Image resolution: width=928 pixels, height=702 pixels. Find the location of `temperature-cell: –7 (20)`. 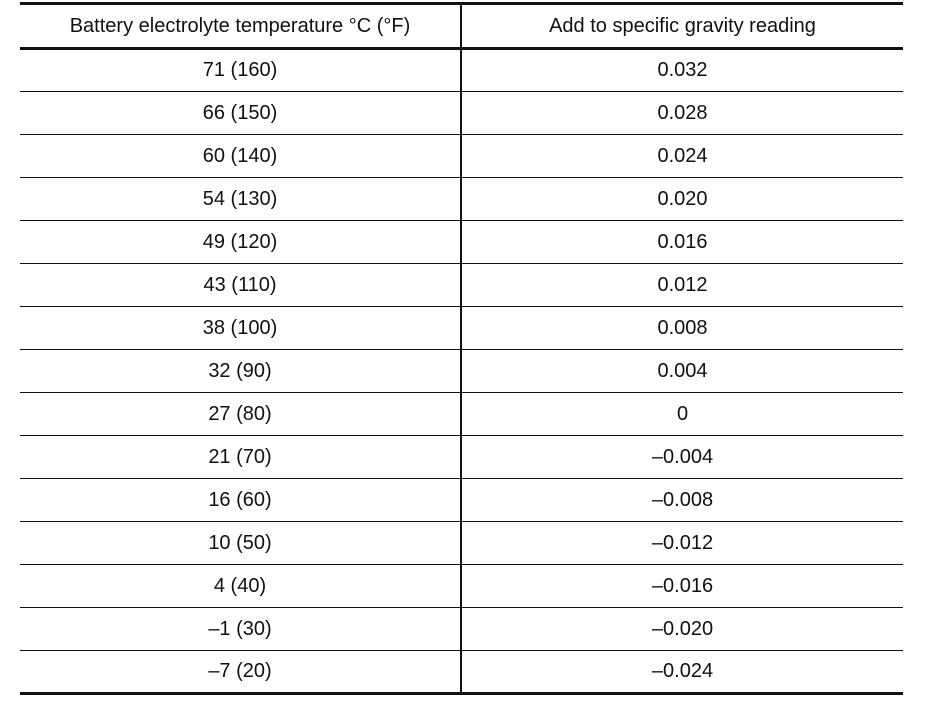

temperature-cell: –7 (20) is located at coordinates (241, 672).